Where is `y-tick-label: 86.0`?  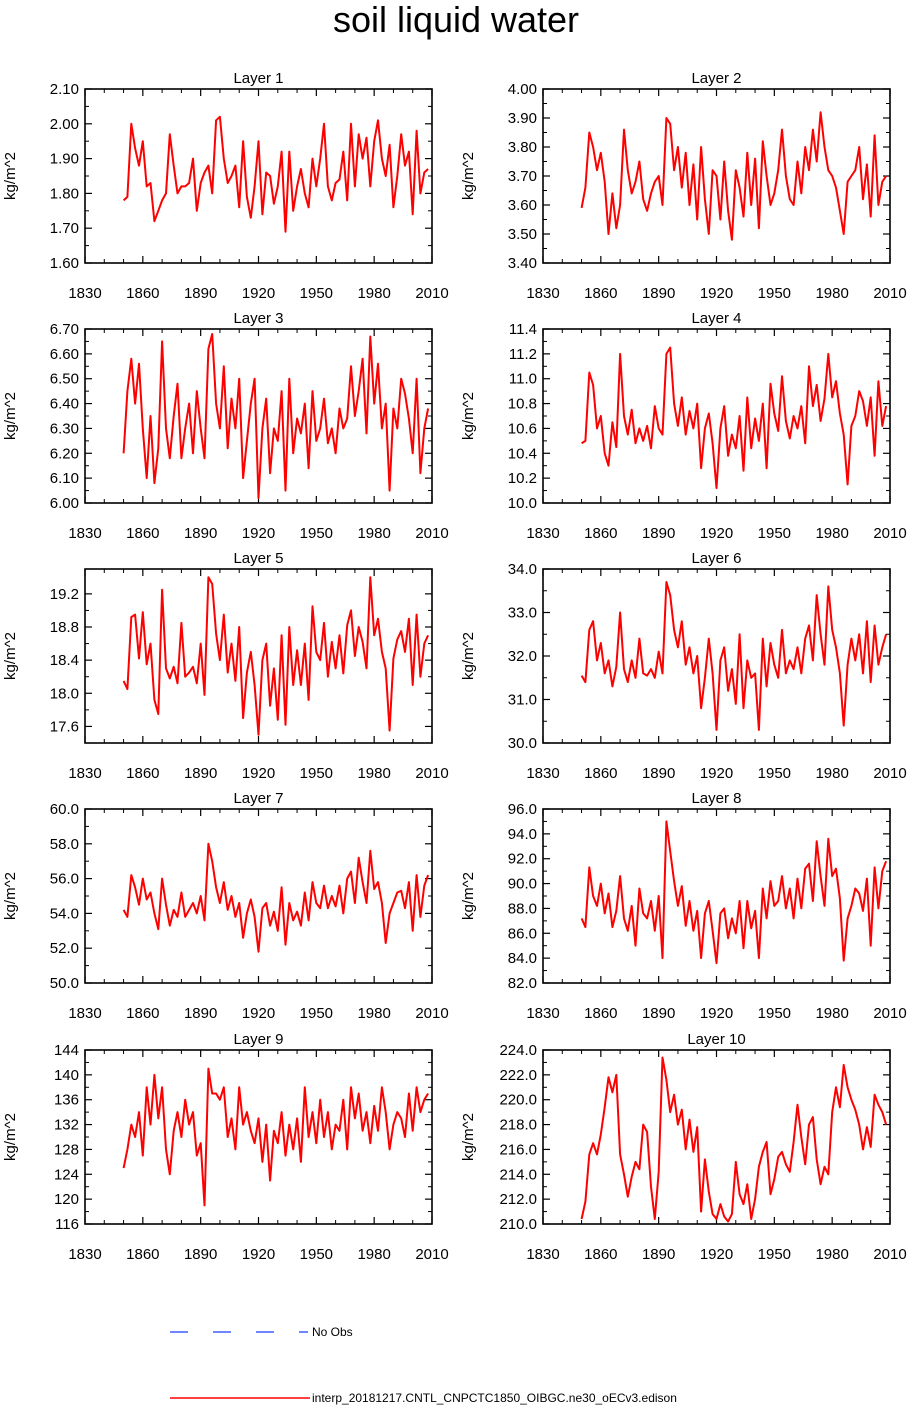 y-tick-label: 86.0 is located at coordinates (522, 933).